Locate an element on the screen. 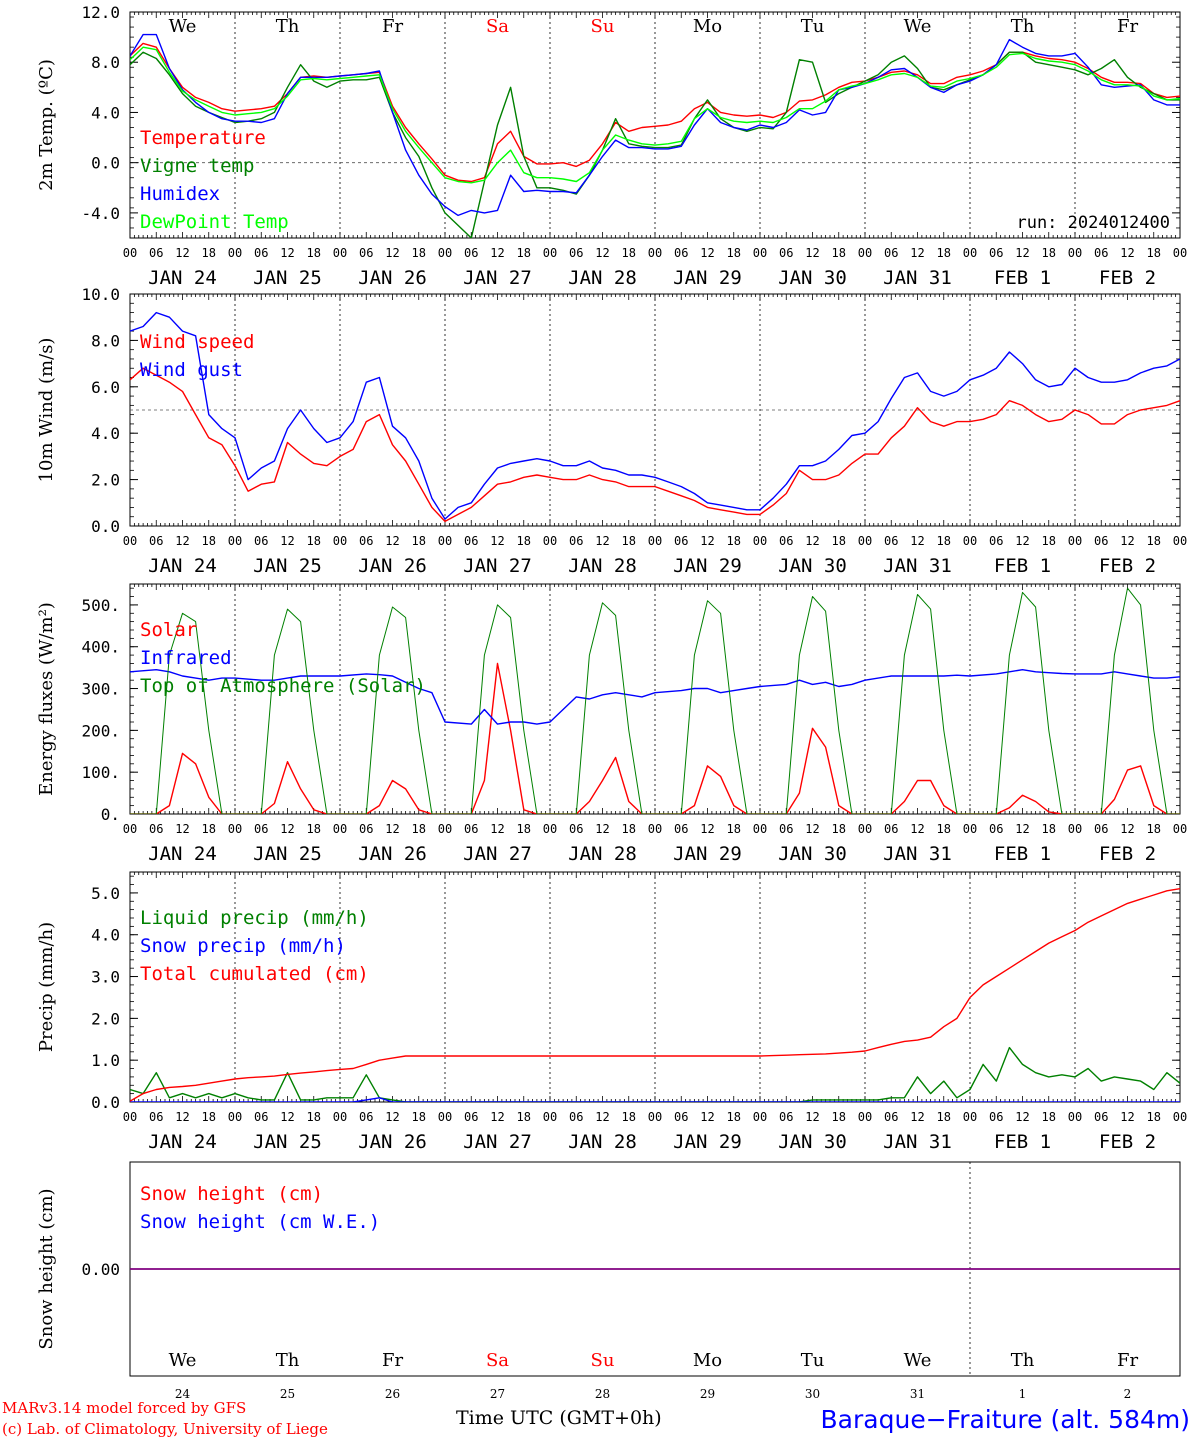 The width and height of the screenshot is (1194, 1440). series-line-liquid-precip-mm-h- is located at coordinates (655, 1074).